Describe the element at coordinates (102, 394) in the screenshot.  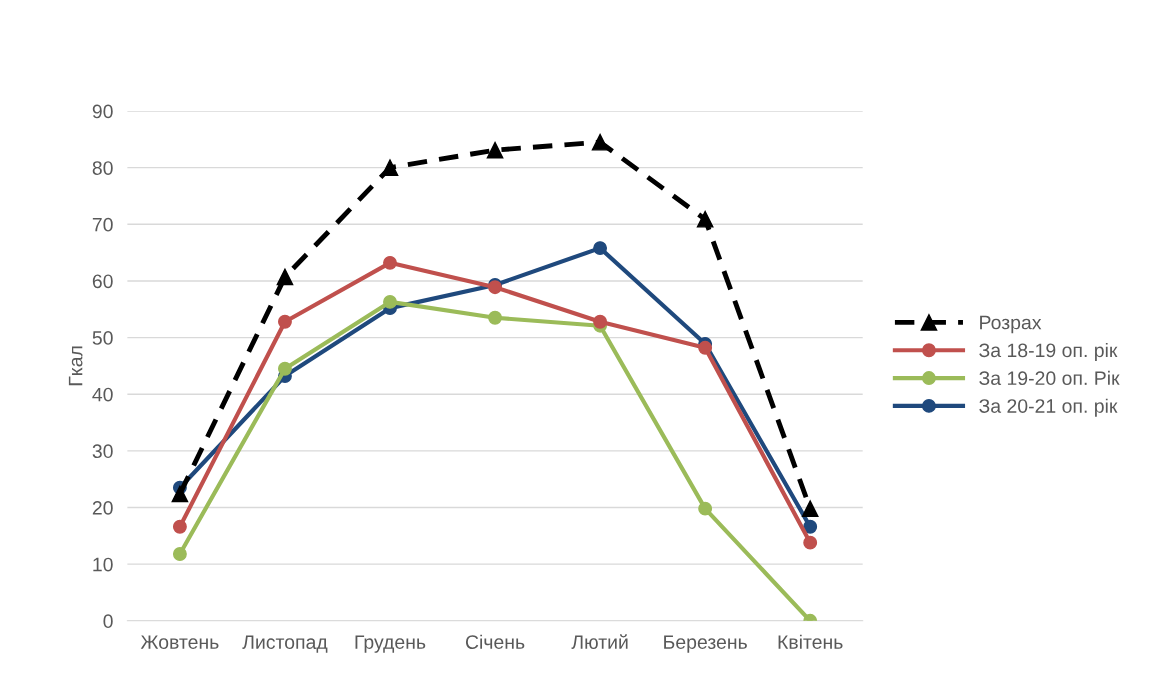
I see `y-tick-label: 40` at that location.